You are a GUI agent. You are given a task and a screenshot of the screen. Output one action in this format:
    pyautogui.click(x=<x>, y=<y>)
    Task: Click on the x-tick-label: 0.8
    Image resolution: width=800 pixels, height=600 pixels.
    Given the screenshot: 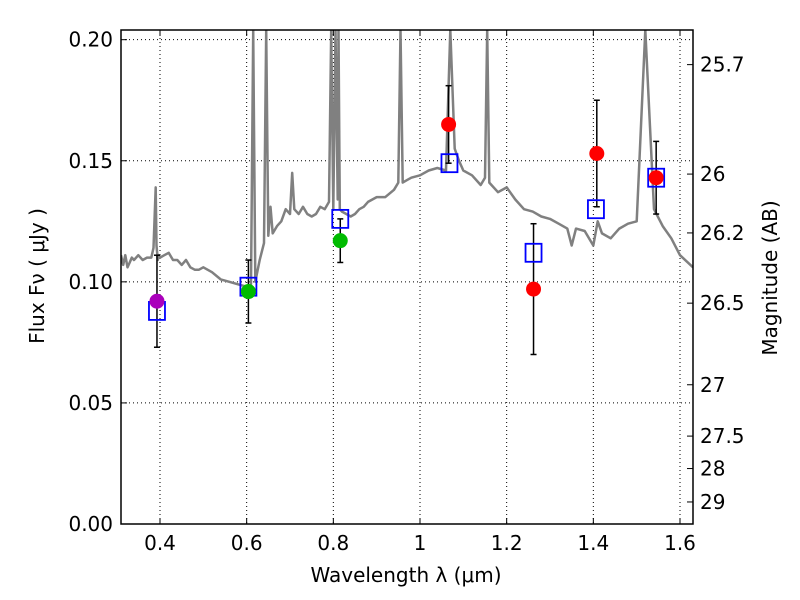 What is the action you would take?
    pyautogui.click(x=333, y=543)
    